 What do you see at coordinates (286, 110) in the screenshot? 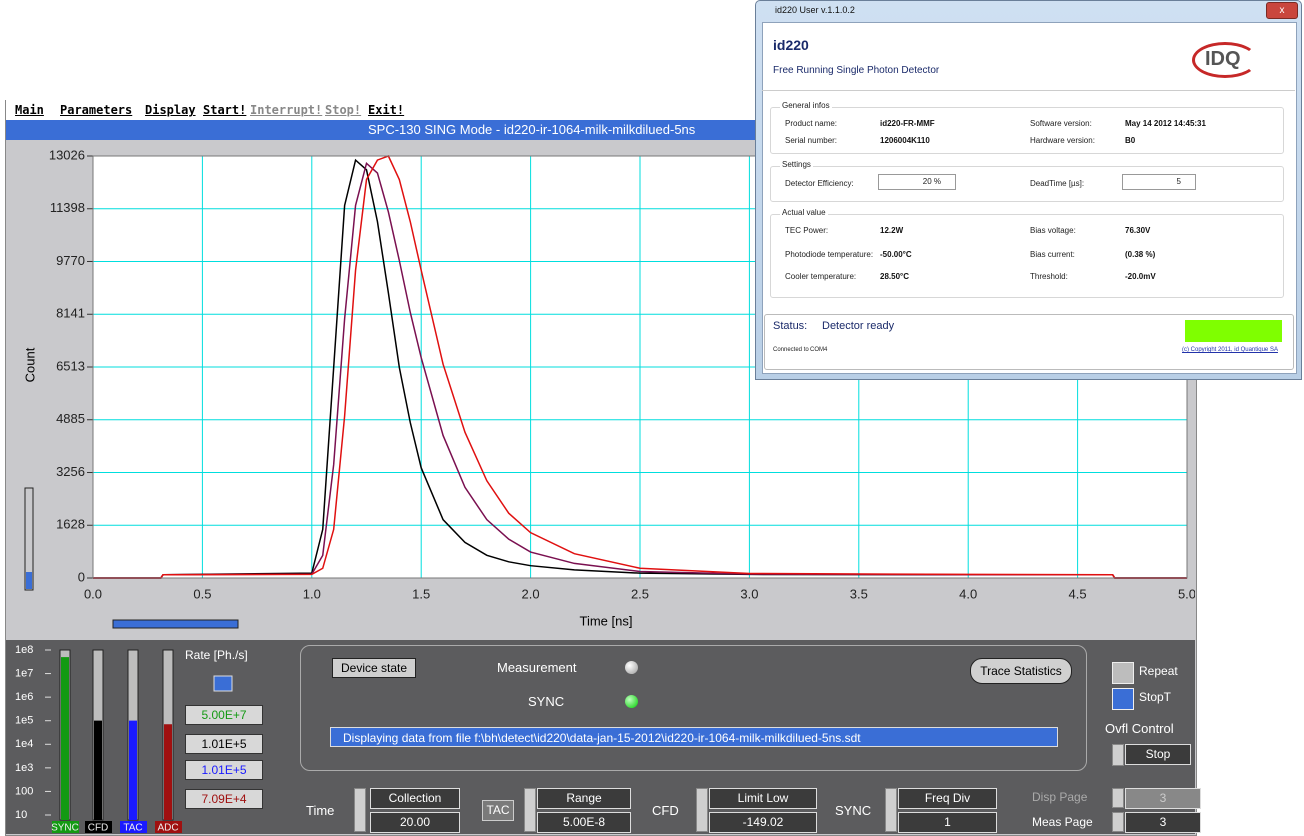
I see `menu-item: Interrupt!` at bounding box center [286, 110].